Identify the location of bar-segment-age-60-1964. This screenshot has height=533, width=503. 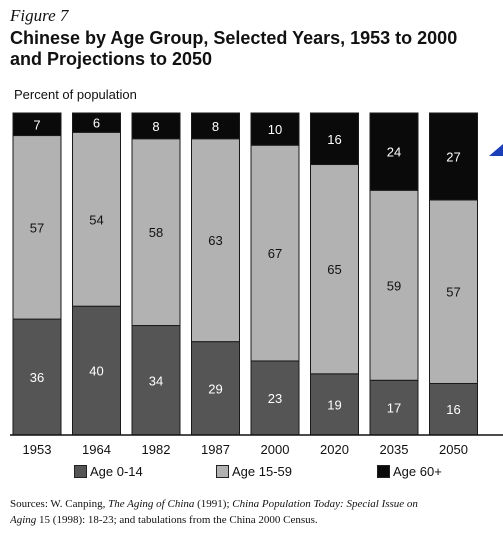
(96, 122).